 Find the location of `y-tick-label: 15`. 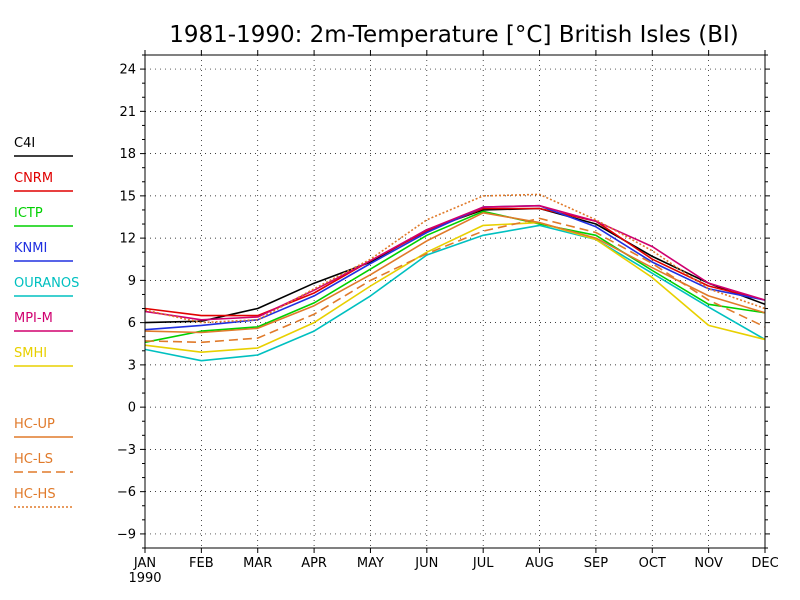

y-tick-label: 15 is located at coordinates (127, 196).